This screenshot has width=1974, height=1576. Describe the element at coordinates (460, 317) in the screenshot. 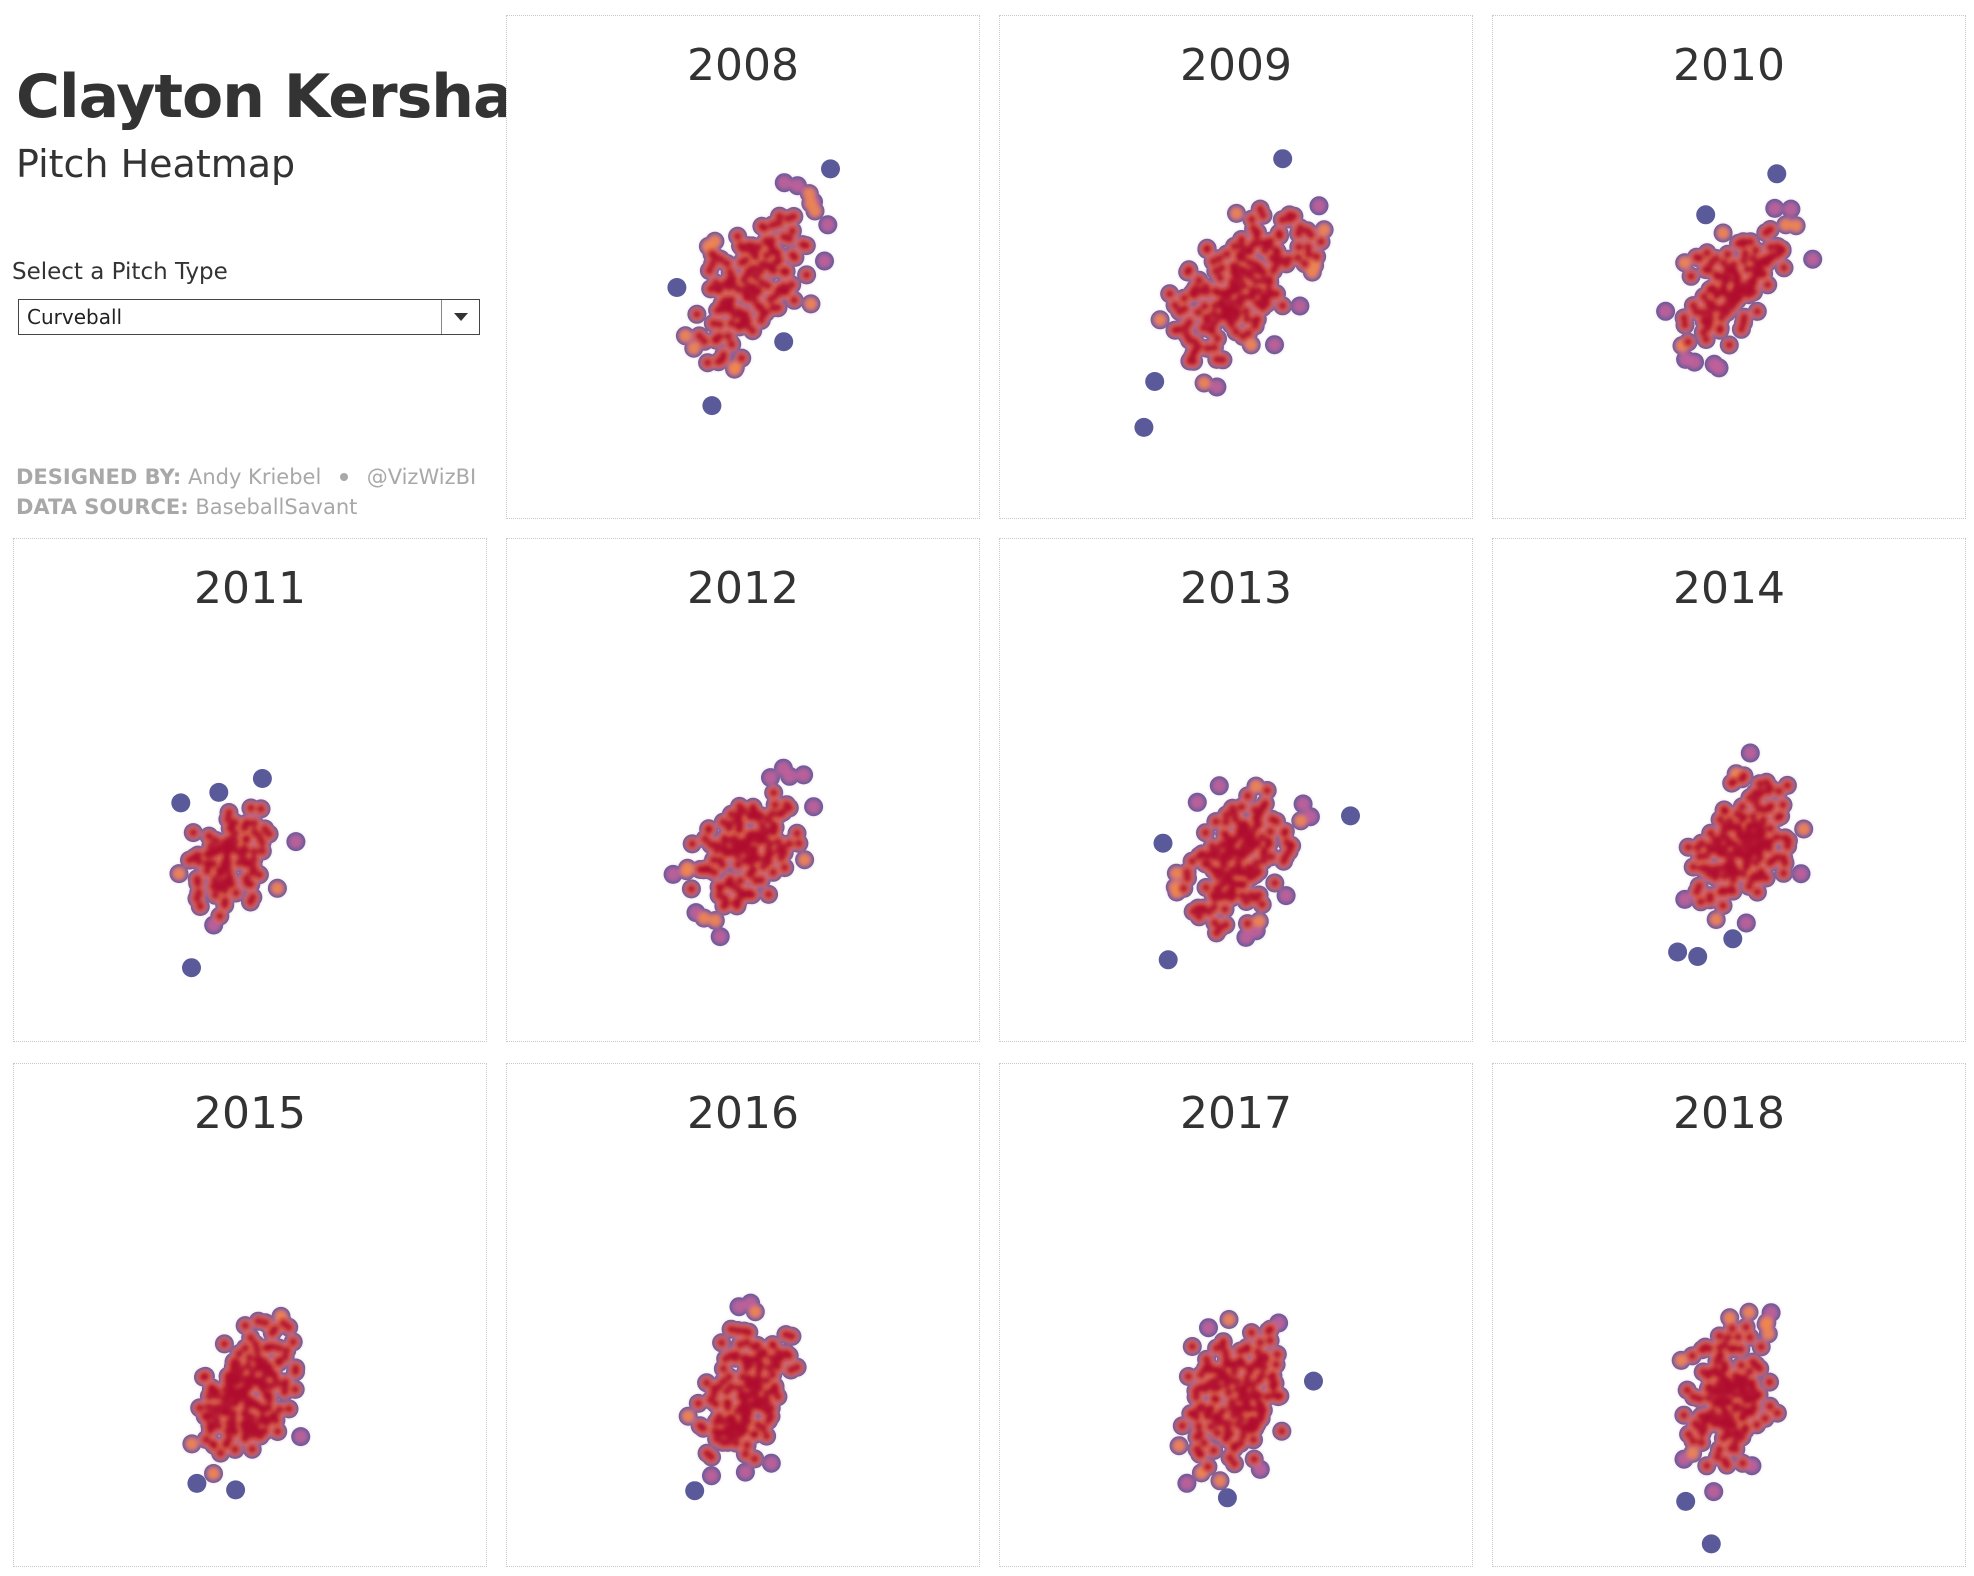

I see `dropdown-toggle-button` at that location.